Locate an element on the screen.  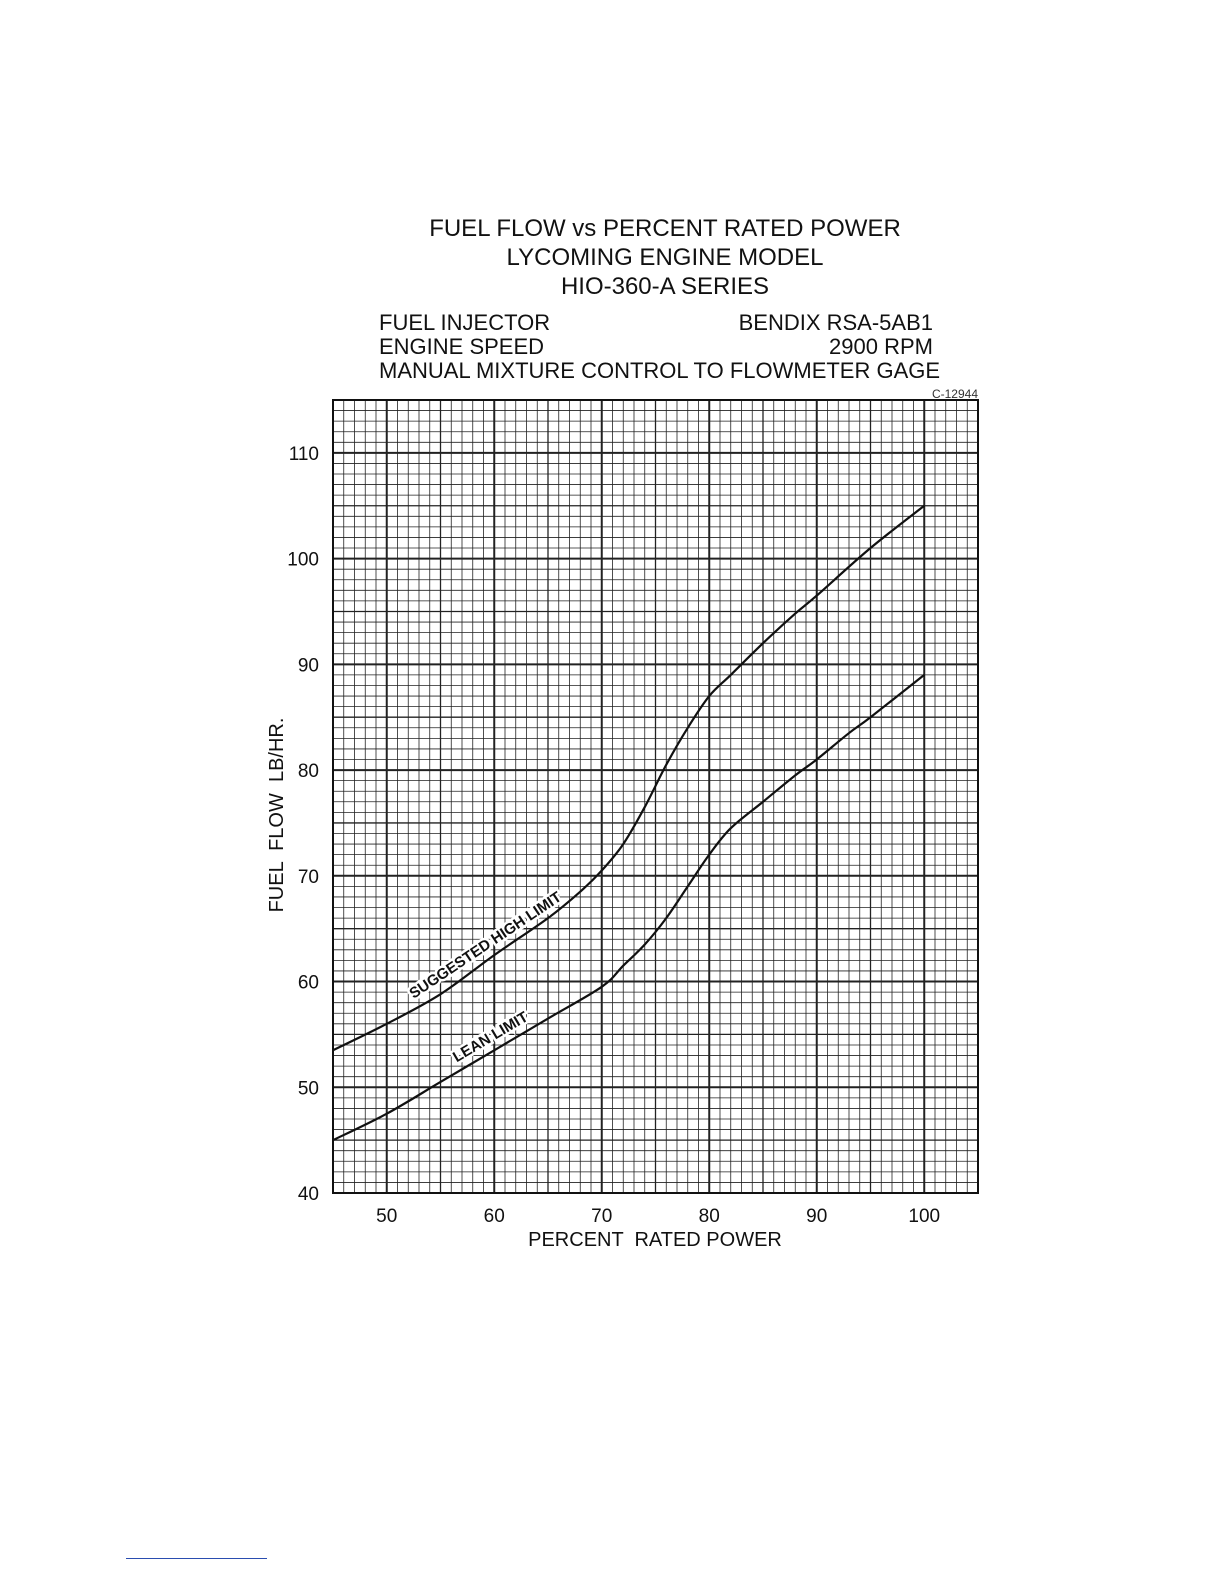
fuel-injector-label: FUEL INJECTOR is located at coordinates (465, 322).